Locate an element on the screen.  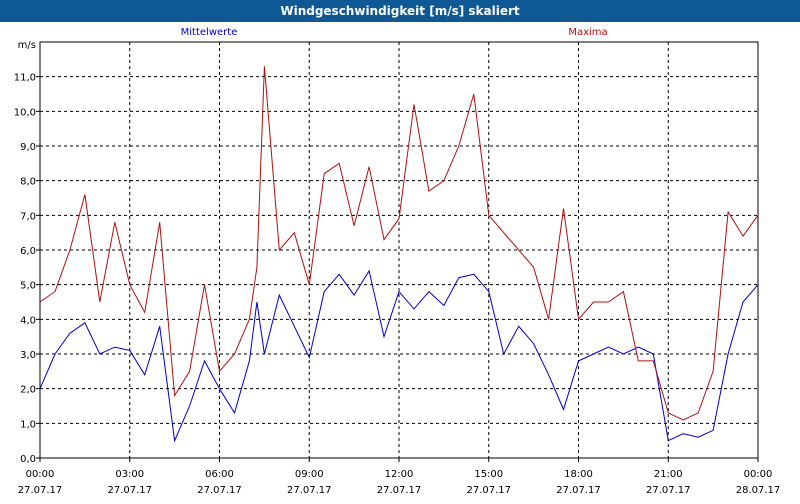
x-tick-time-label: 03:00 is located at coordinates (129, 474).